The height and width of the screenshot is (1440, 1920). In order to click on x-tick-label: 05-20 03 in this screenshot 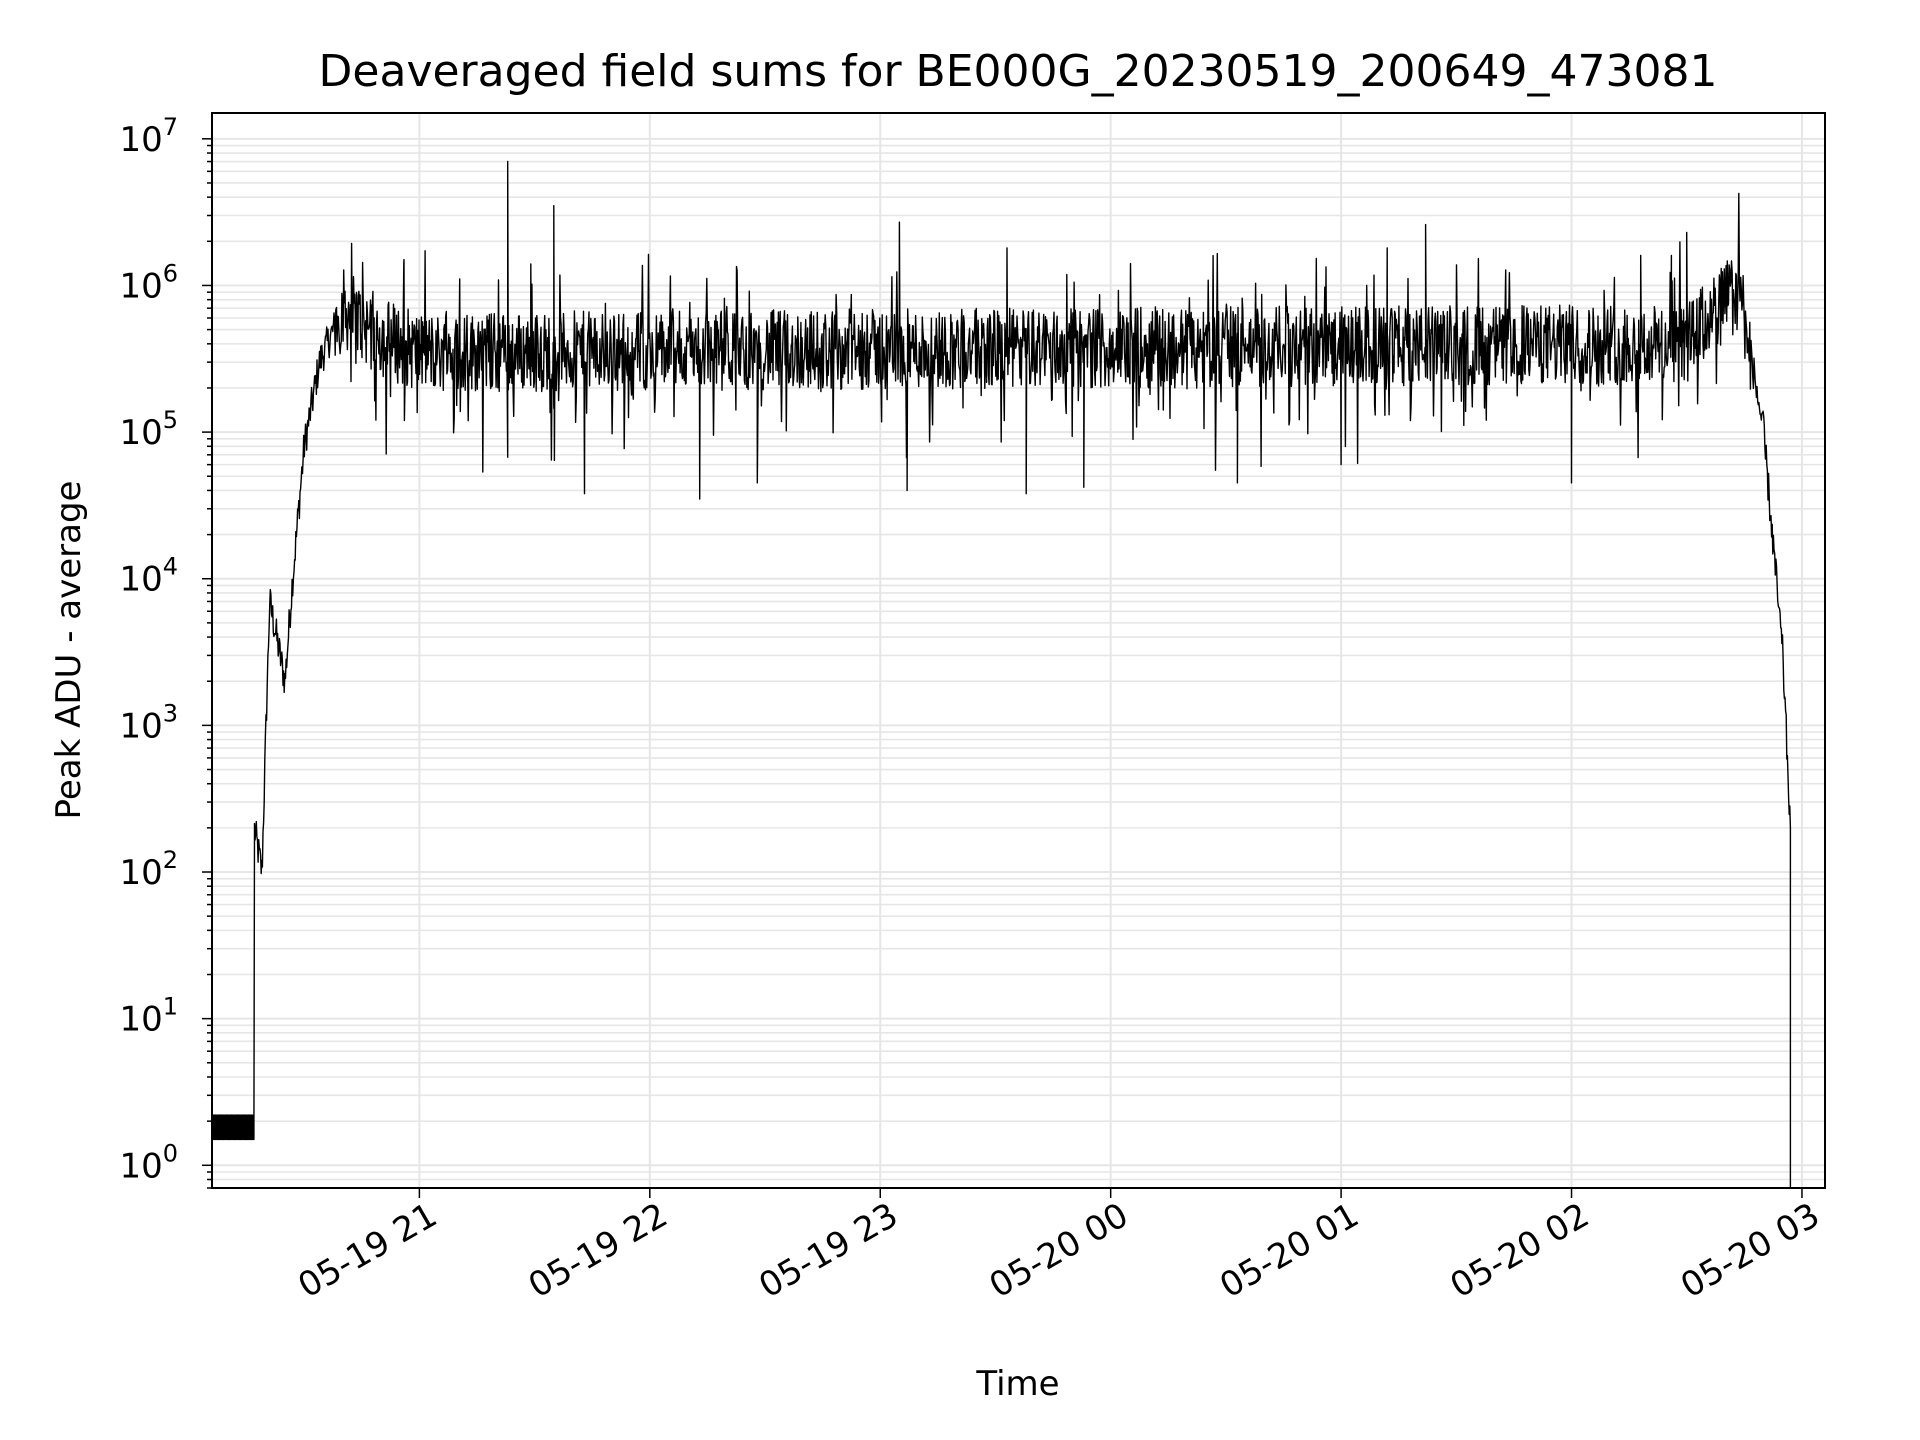, I will do `click(1750, 1250)`.